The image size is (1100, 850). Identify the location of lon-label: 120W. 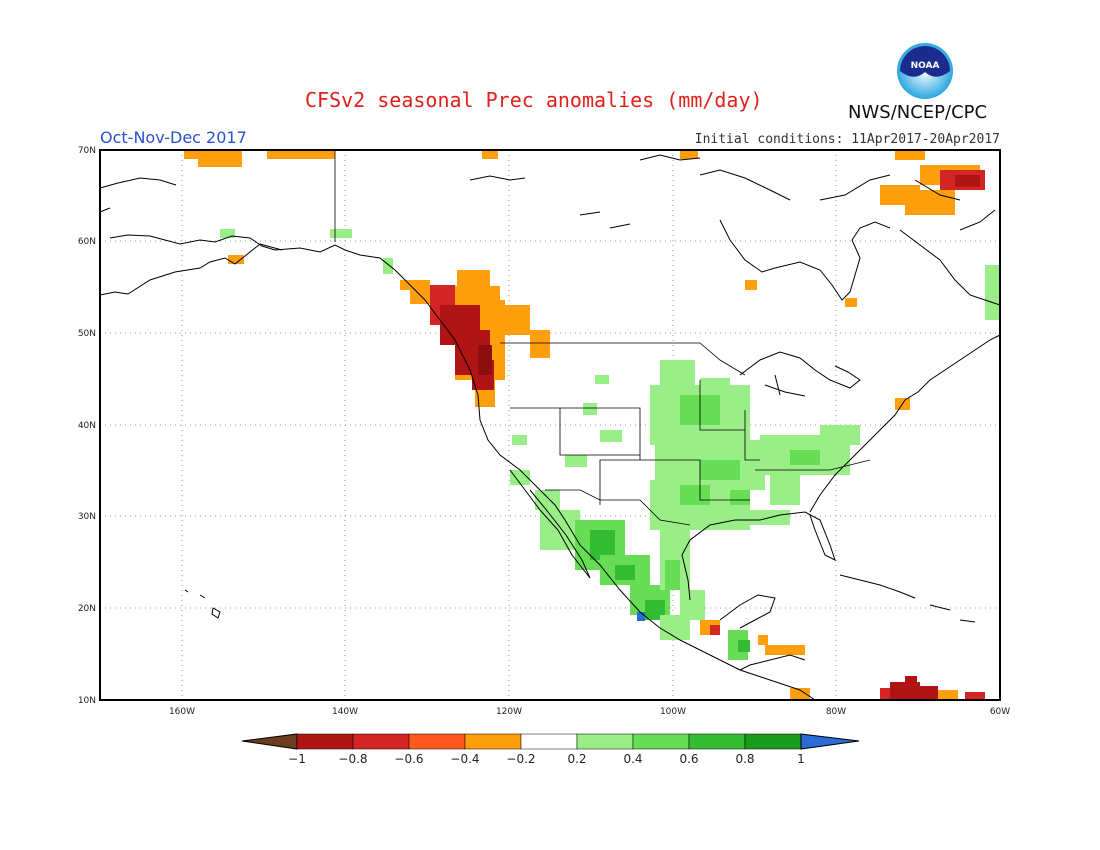
(509, 712).